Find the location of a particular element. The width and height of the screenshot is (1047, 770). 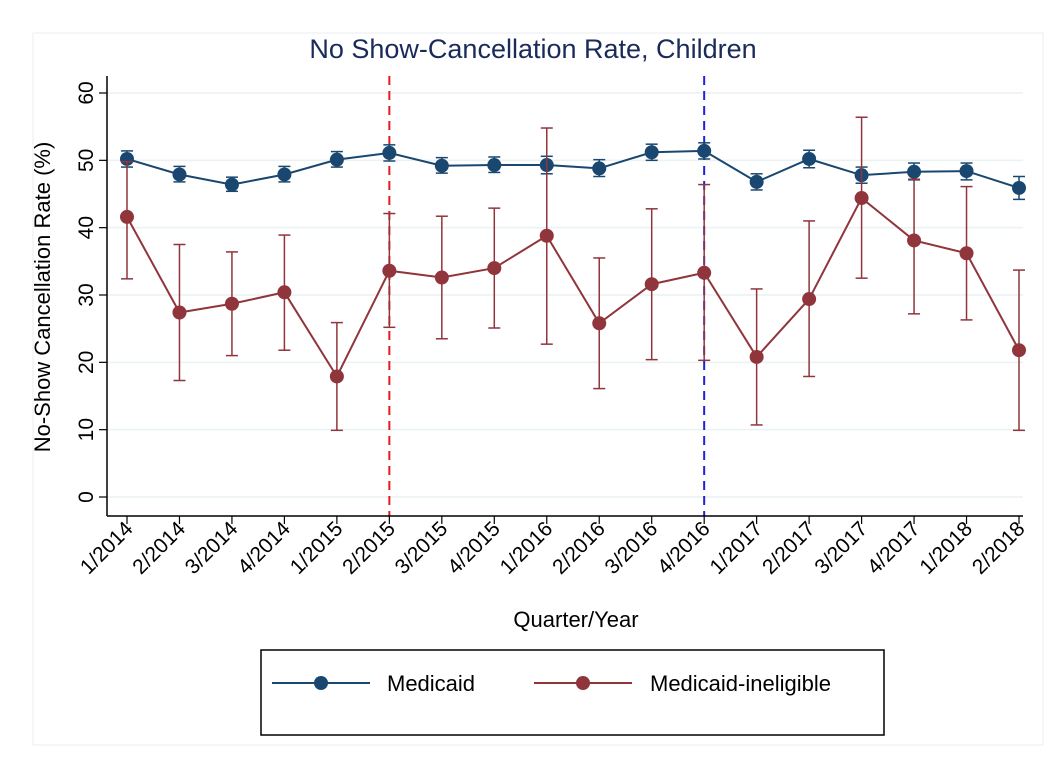

legend: Medicaid Medicaid-ineligible is located at coordinates (572, 692).